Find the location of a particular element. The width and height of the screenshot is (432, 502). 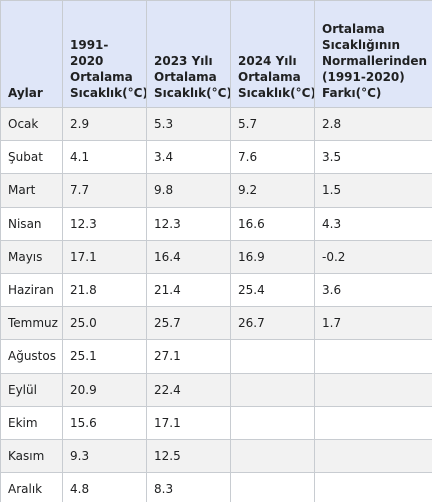

table-cell: 5.7 is located at coordinates (272, 124).